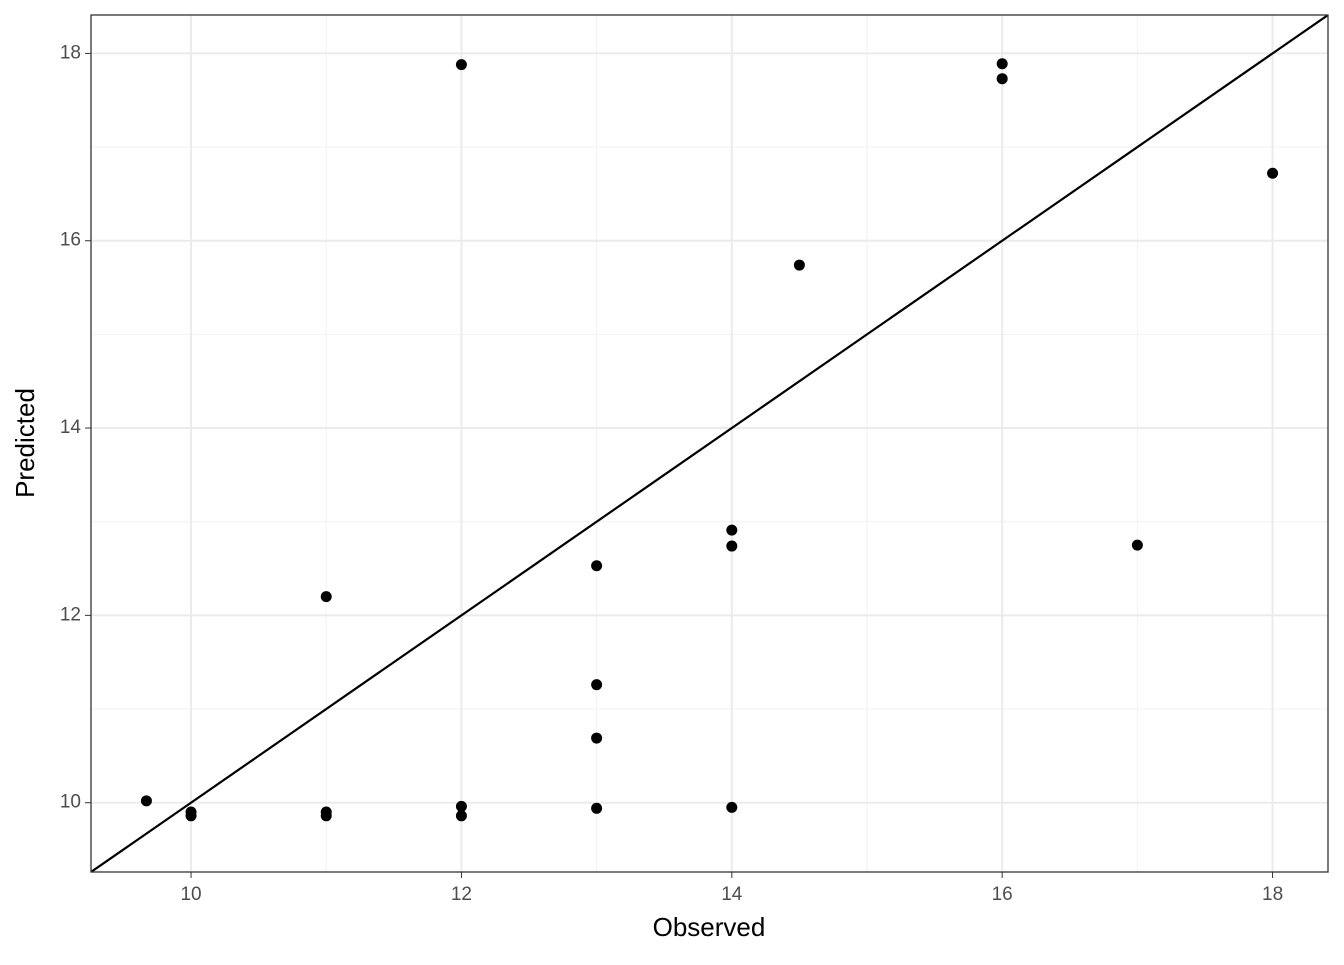  Describe the element at coordinates (709, 927) in the screenshot. I see `x-axis-title: Observed` at that location.